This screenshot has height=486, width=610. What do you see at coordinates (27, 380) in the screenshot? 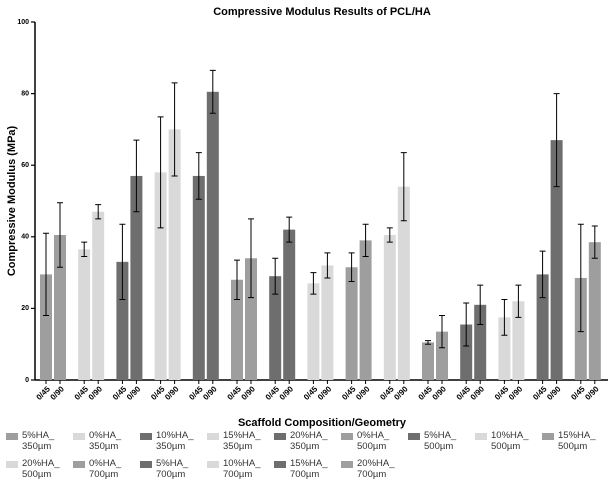
I see `y-tick-label: 0` at bounding box center [27, 380].